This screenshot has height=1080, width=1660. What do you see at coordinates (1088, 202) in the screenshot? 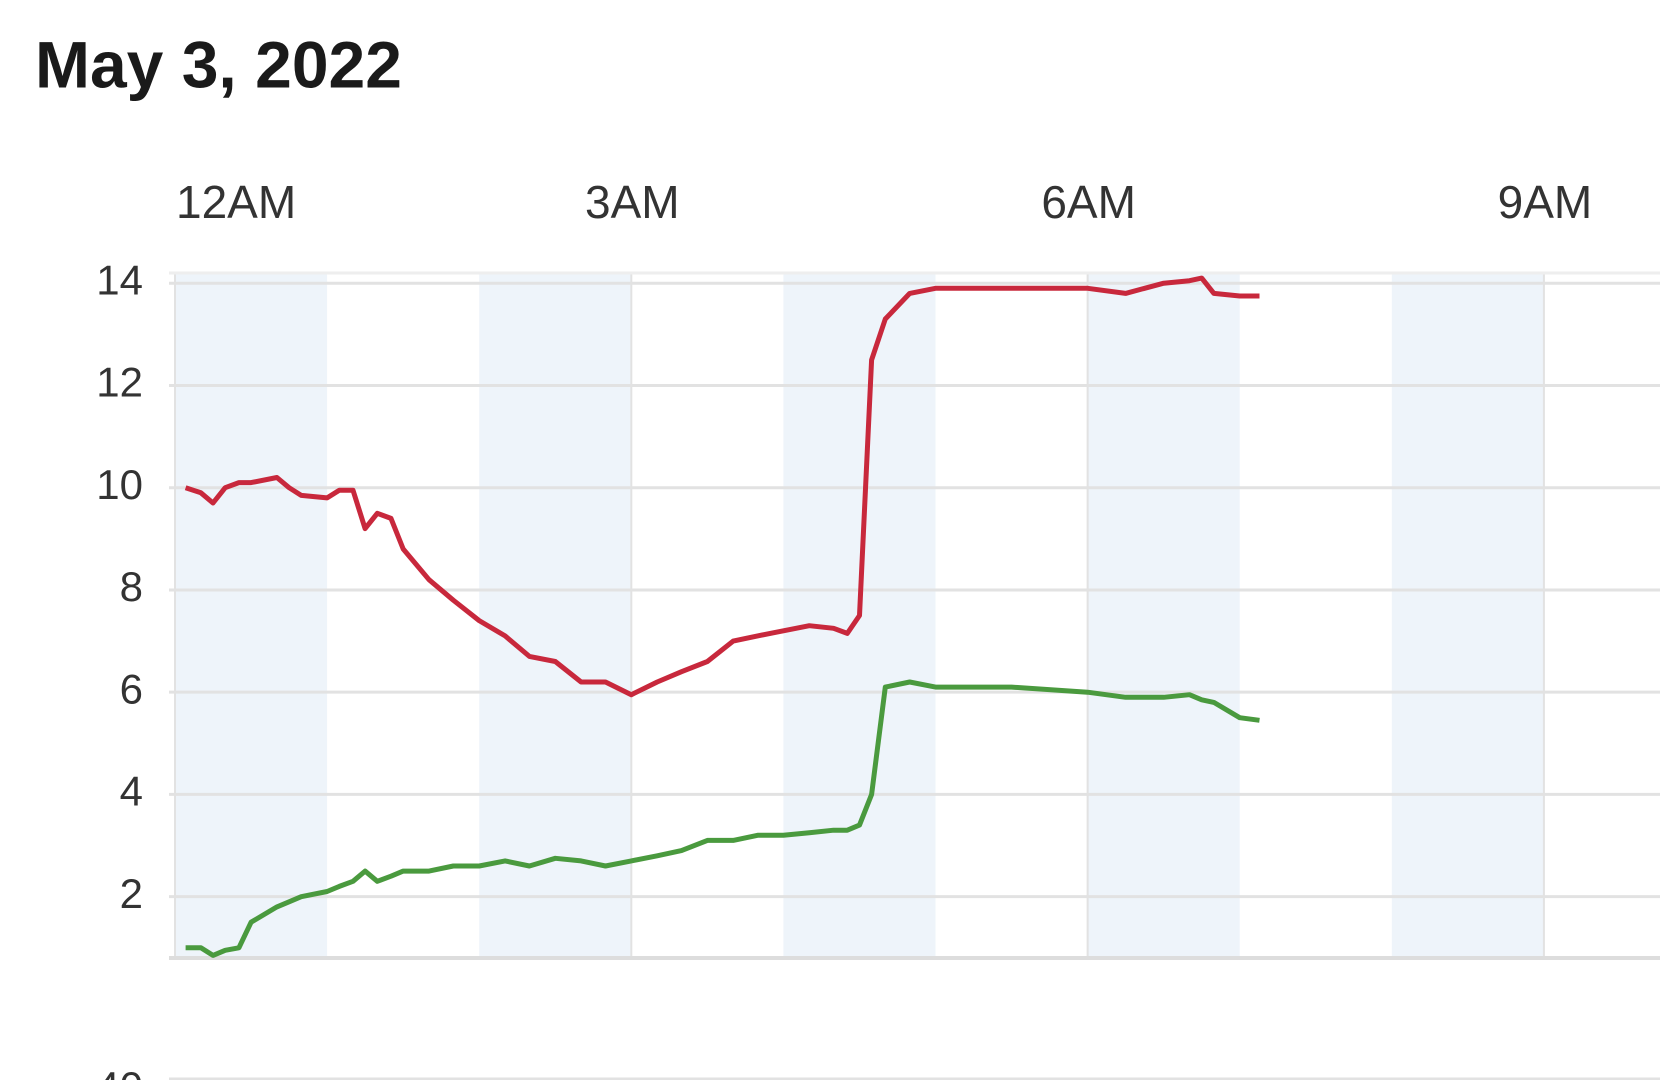
I see `x-tick-label: 6AM` at bounding box center [1088, 202].